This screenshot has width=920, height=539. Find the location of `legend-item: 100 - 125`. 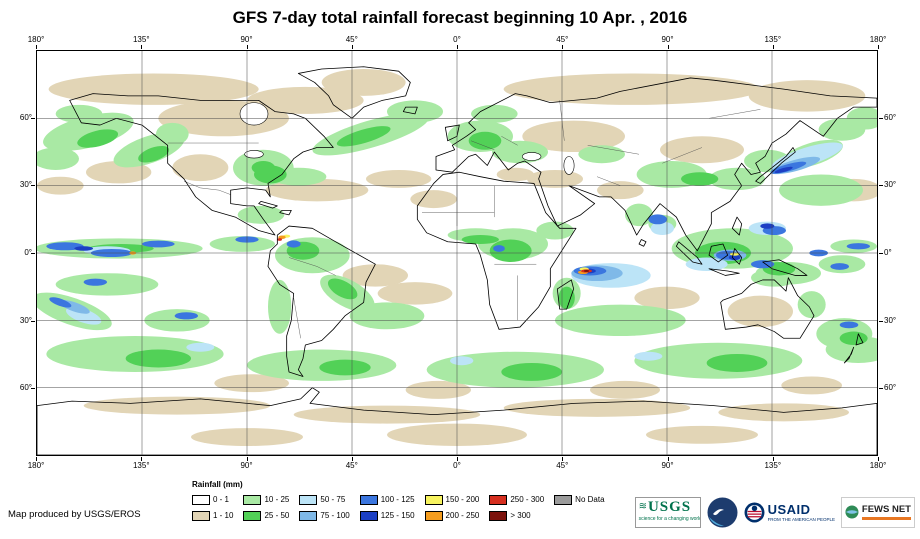

legend-item: 100 - 125 is located at coordinates (387, 499).